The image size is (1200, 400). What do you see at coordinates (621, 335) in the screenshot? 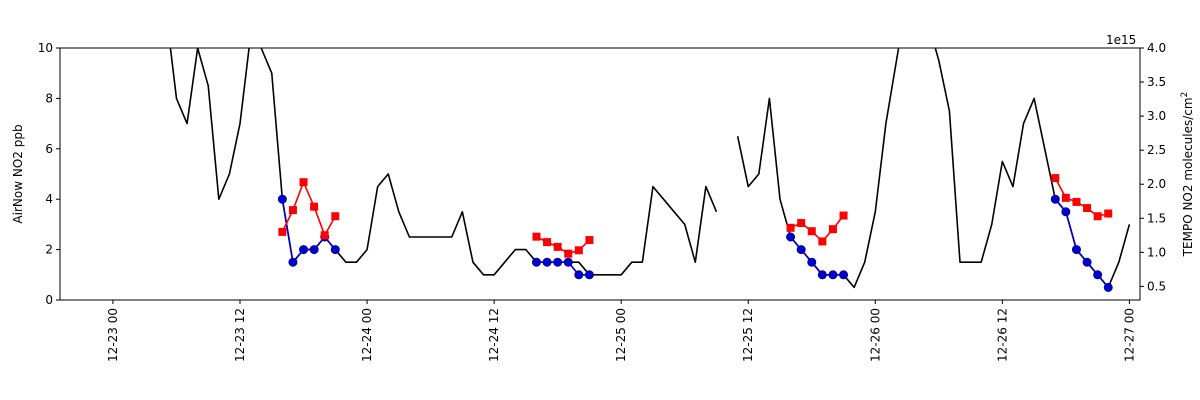
I see `x-tick-label: 12-25 00` at bounding box center [621, 335].